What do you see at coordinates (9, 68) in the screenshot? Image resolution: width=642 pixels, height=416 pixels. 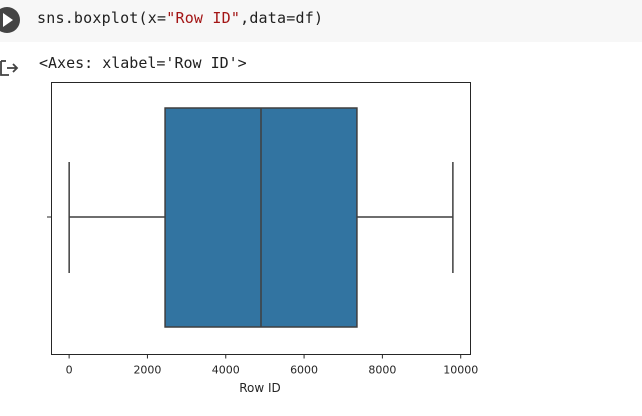 I see `output-arrow-icon` at bounding box center [9, 68].